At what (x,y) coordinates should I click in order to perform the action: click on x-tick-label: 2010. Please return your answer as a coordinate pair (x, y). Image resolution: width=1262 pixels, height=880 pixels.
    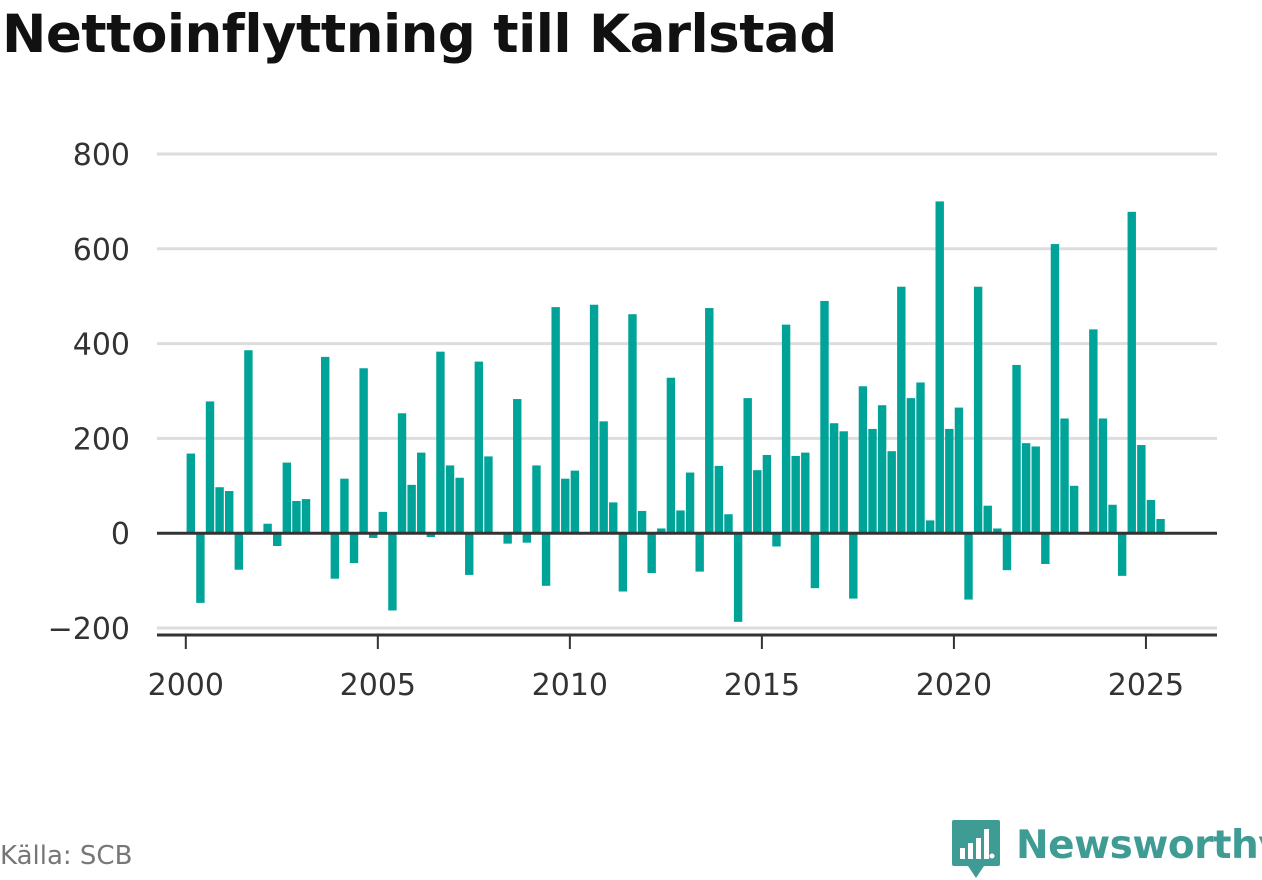
    Looking at the image, I should click on (570, 685).